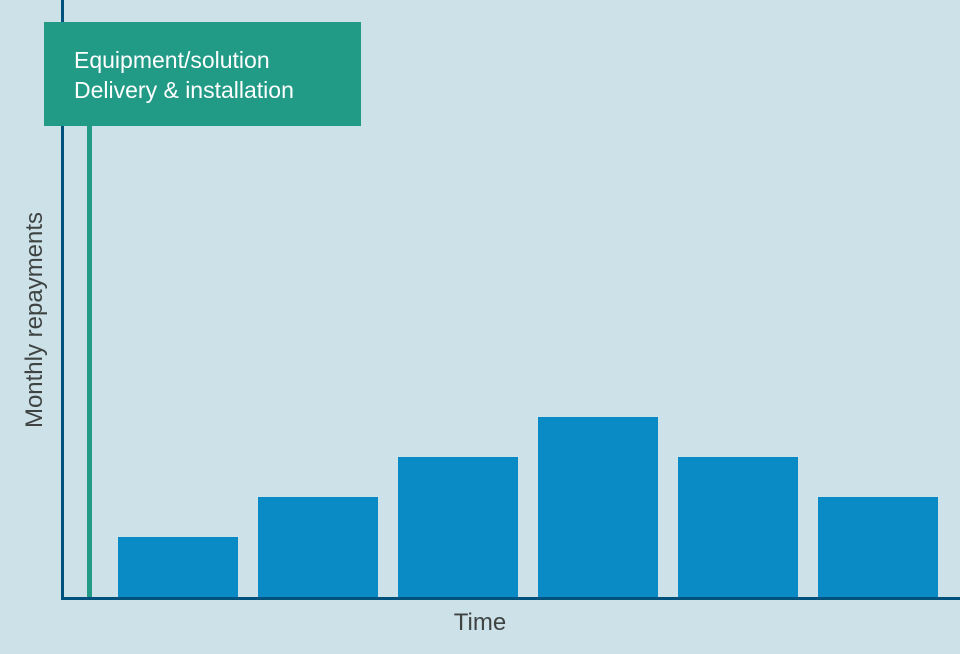 Image resolution: width=960 pixels, height=654 pixels. Describe the element at coordinates (89, 310) in the screenshot. I see `delivery-event-line` at that location.